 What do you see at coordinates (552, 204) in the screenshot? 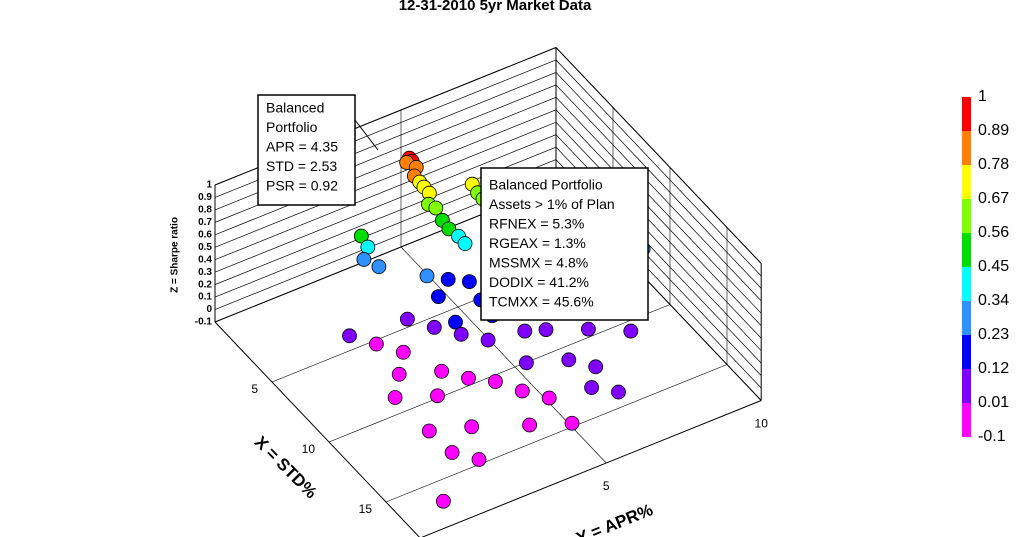
I see `annotation-text: Assets > 1% of Plan` at bounding box center [552, 204].